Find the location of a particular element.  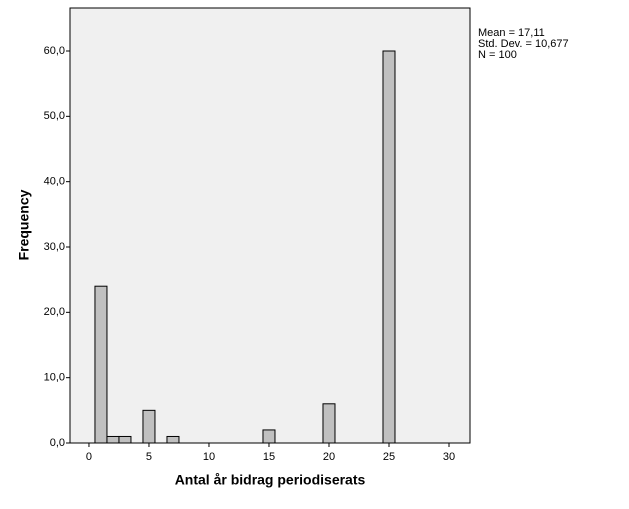

y-tick-label: 60,0 is located at coordinates (54, 51).